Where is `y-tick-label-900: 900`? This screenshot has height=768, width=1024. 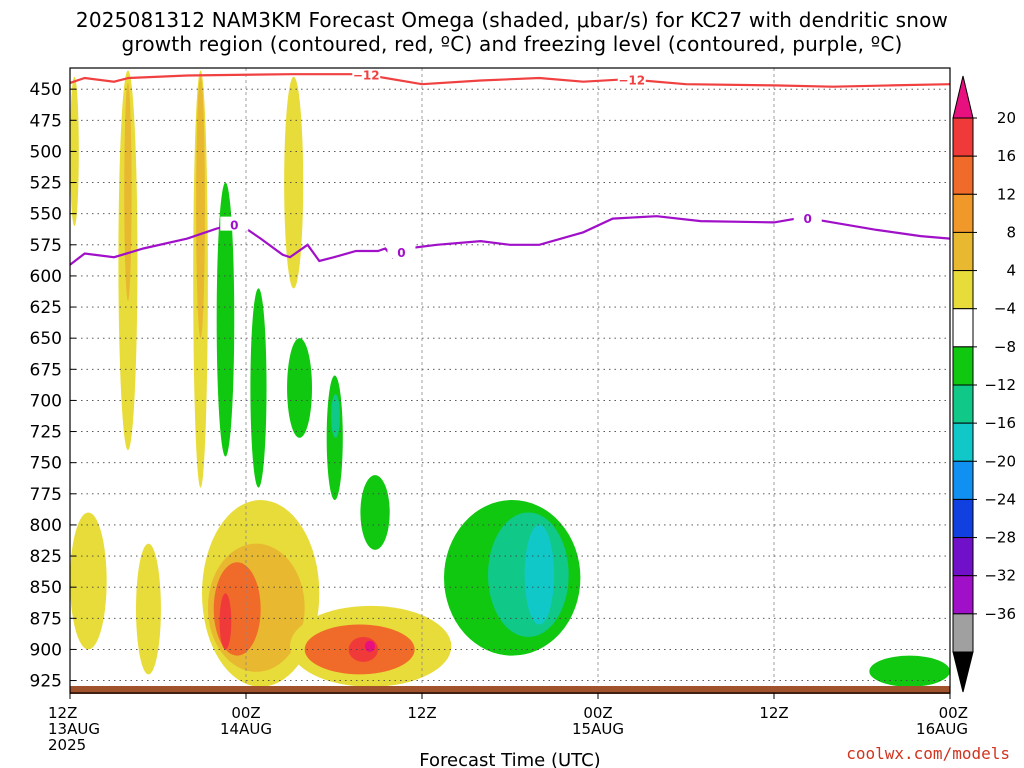 y-tick-label-900: 900 is located at coordinates (46, 650).